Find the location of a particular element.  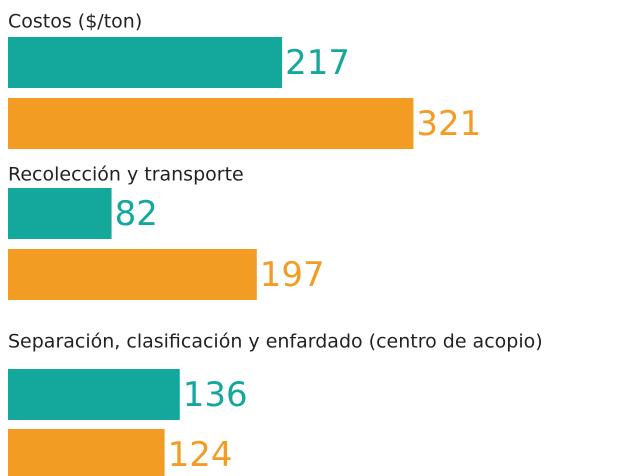

group-label: Recolección y transporte is located at coordinates (126, 175).